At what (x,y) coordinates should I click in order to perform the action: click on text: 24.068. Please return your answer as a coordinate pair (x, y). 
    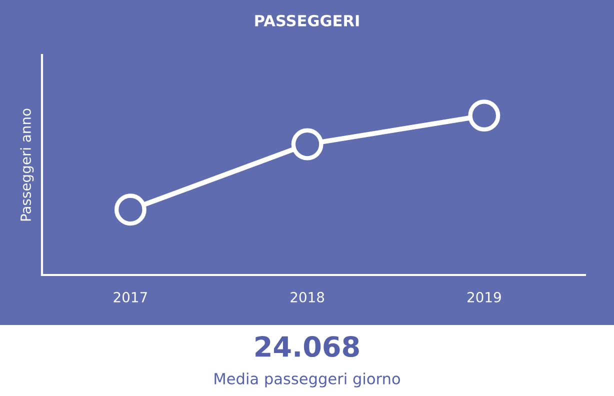
    Looking at the image, I should click on (307, 347).